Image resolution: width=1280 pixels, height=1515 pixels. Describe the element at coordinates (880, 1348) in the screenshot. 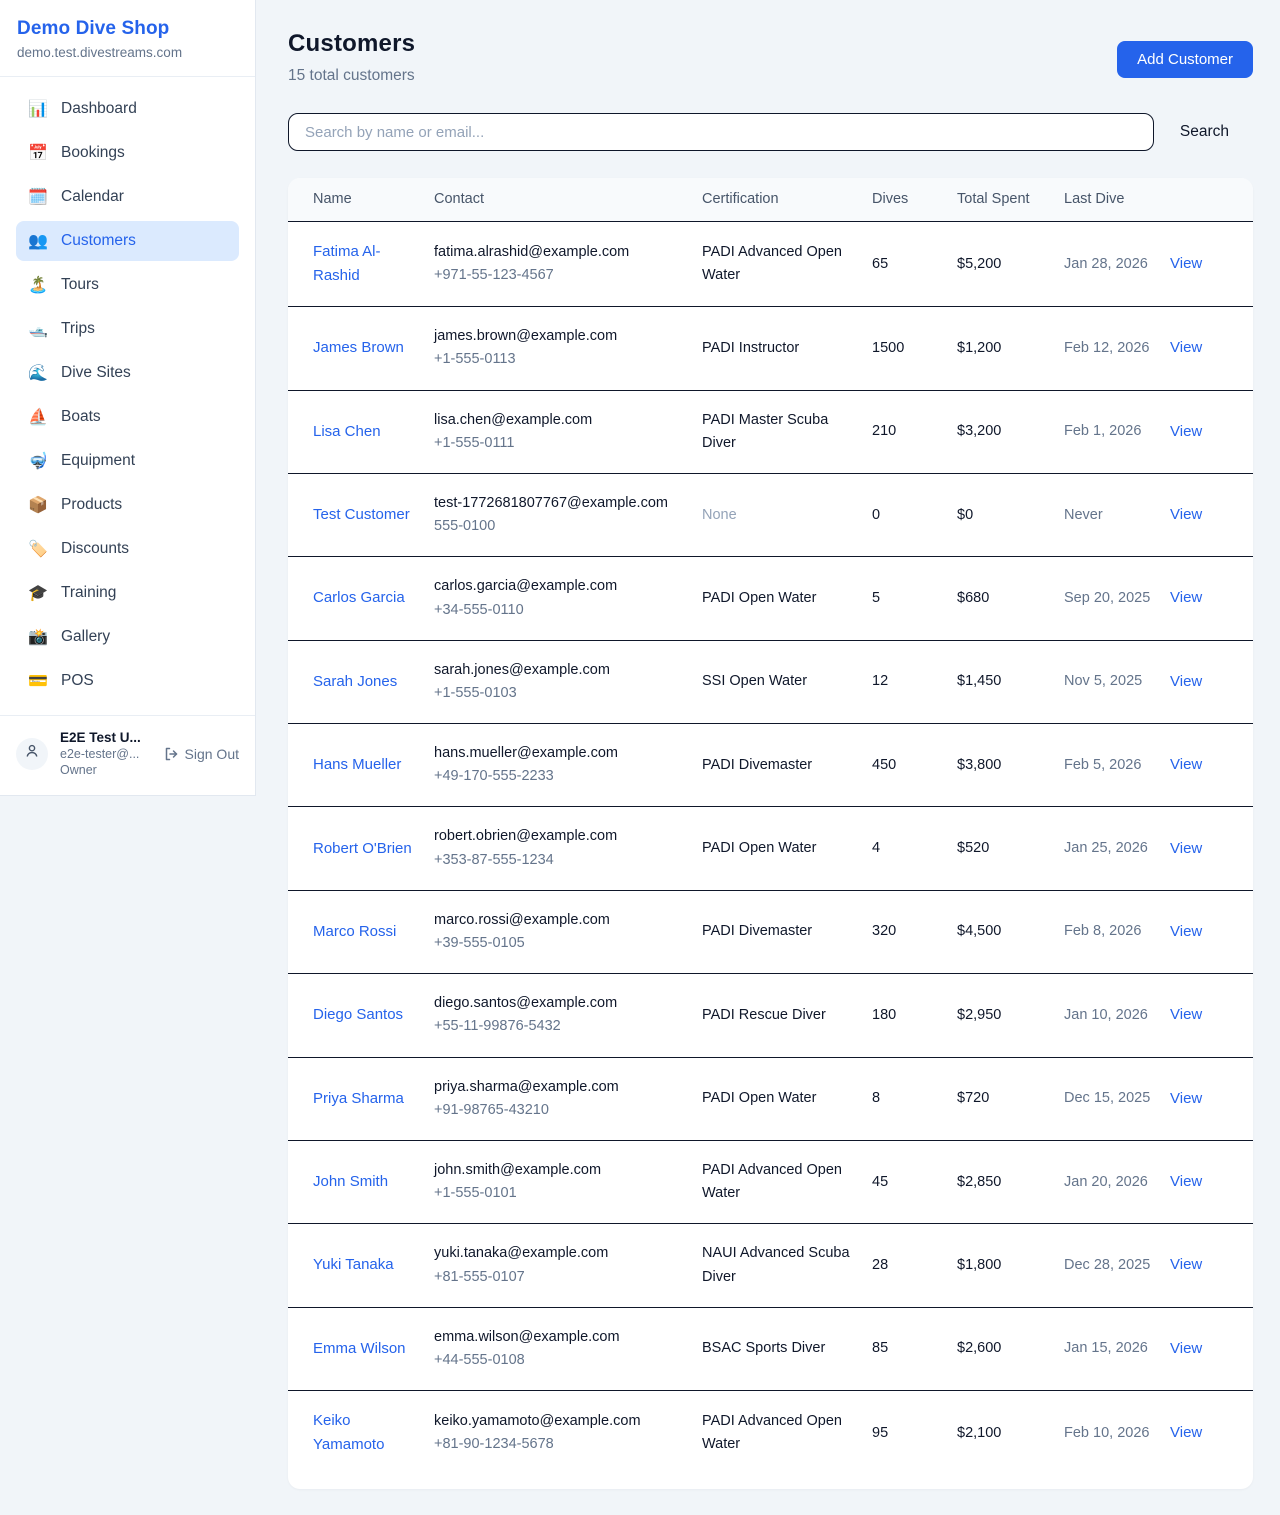

I see `customer-dives: 85` at that location.